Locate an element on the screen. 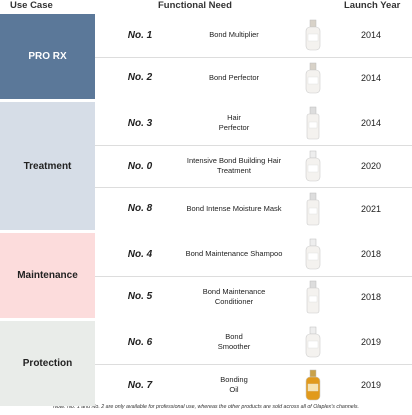 The width and height of the screenshot is (412, 415). header-functional-need: Functional Need is located at coordinates (195, 5).